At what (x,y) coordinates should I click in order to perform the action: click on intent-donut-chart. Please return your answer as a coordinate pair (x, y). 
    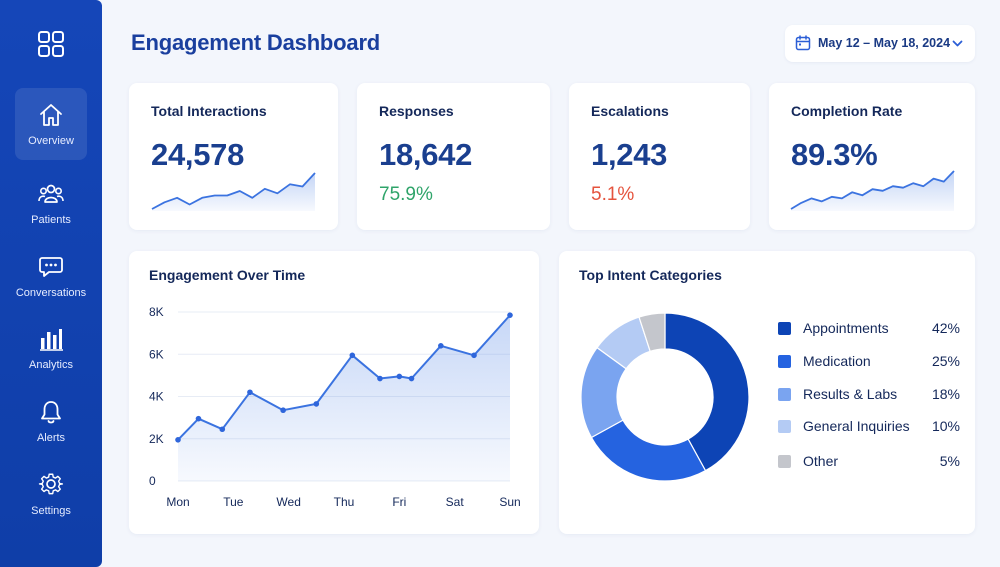
    Looking at the image, I should click on (665, 397).